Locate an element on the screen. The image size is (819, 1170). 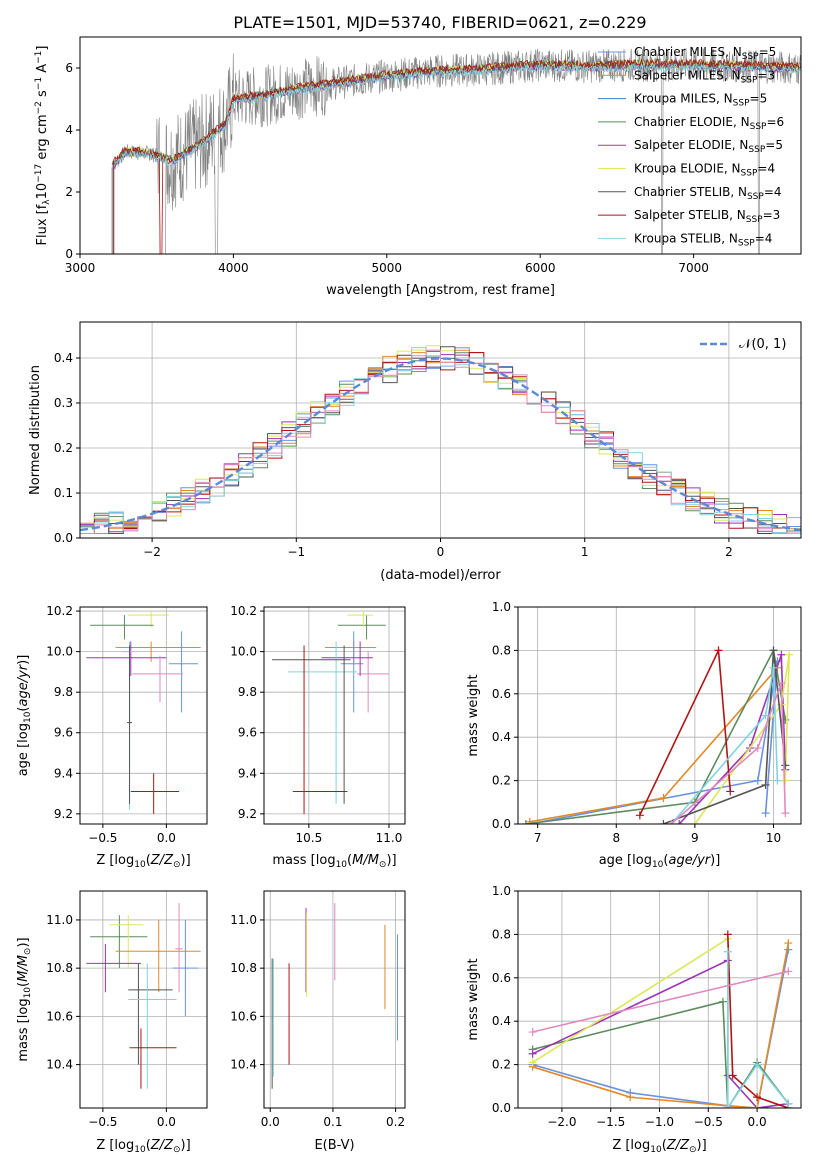
x-axis-label: age [log10​(age/yr)] is located at coordinates (660, 861).